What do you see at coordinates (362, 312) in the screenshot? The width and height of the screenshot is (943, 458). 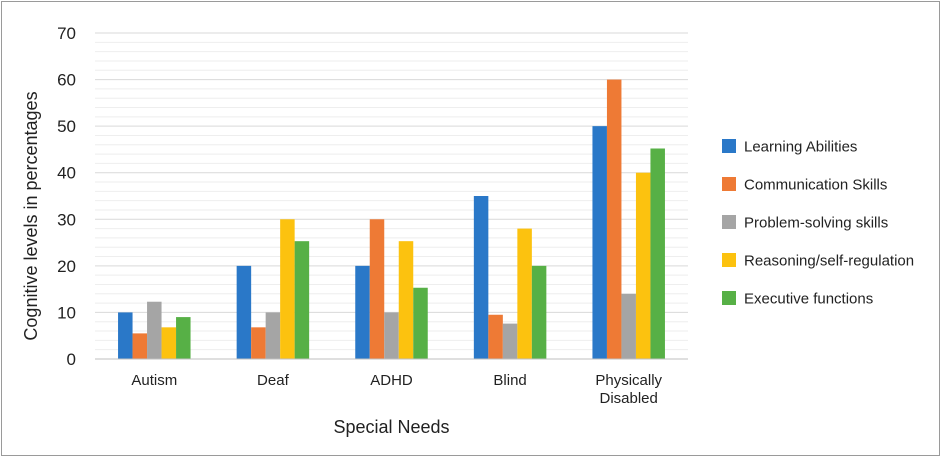 I see `bar-learning-abilities-adhd` at bounding box center [362, 312].